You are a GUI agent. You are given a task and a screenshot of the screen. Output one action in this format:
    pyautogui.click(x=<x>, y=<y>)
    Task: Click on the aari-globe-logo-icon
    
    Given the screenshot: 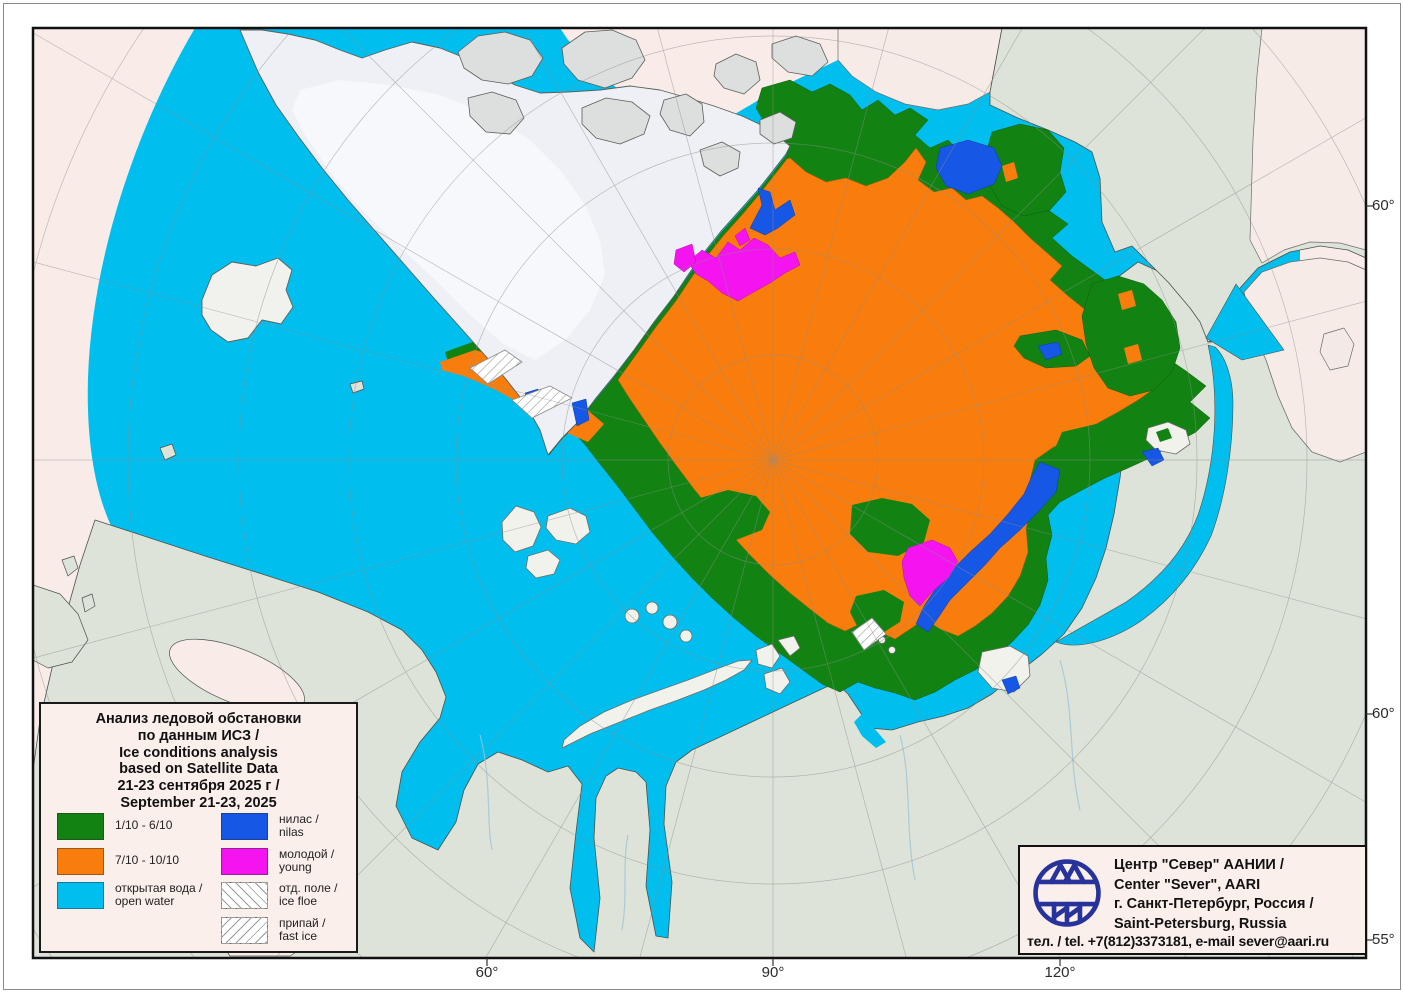 What is the action you would take?
    pyautogui.click(x=1067, y=893)
    